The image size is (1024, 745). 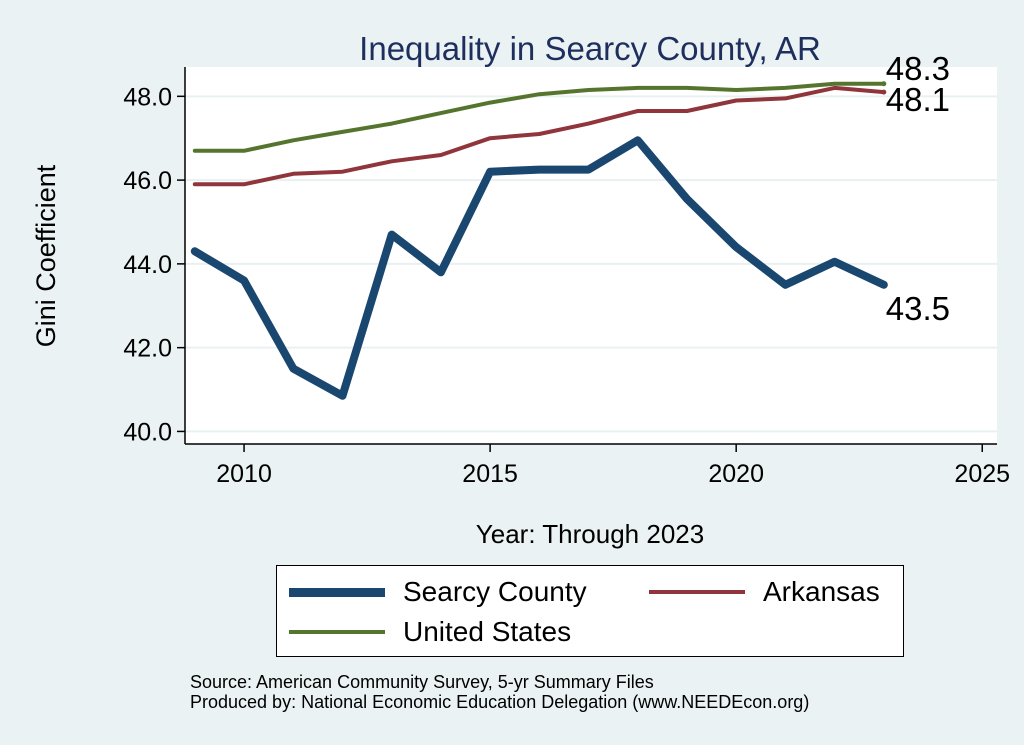 I want to click on x-tick-label: 2020, so click(x=736, y=474).